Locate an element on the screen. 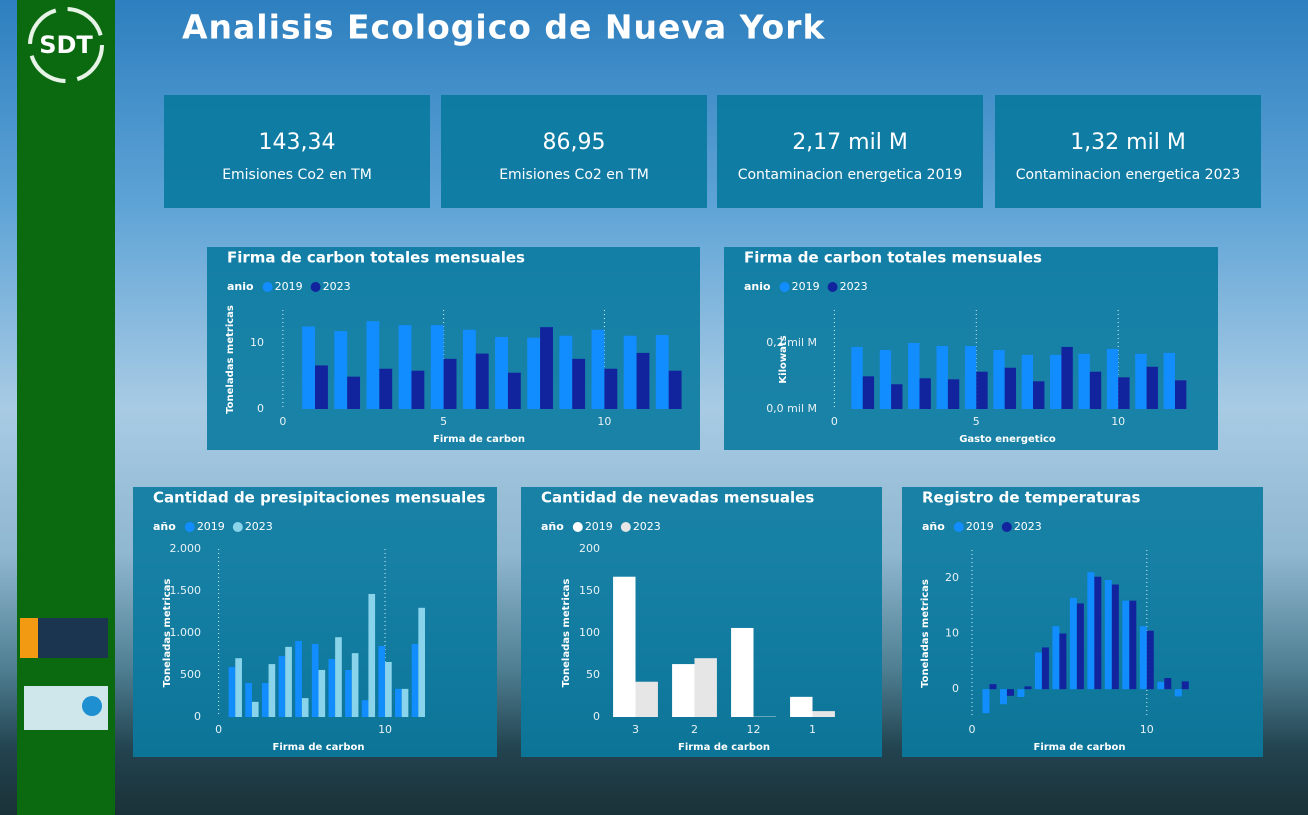  y-tick-label: 1.500 is located at coordinates (186, 590).